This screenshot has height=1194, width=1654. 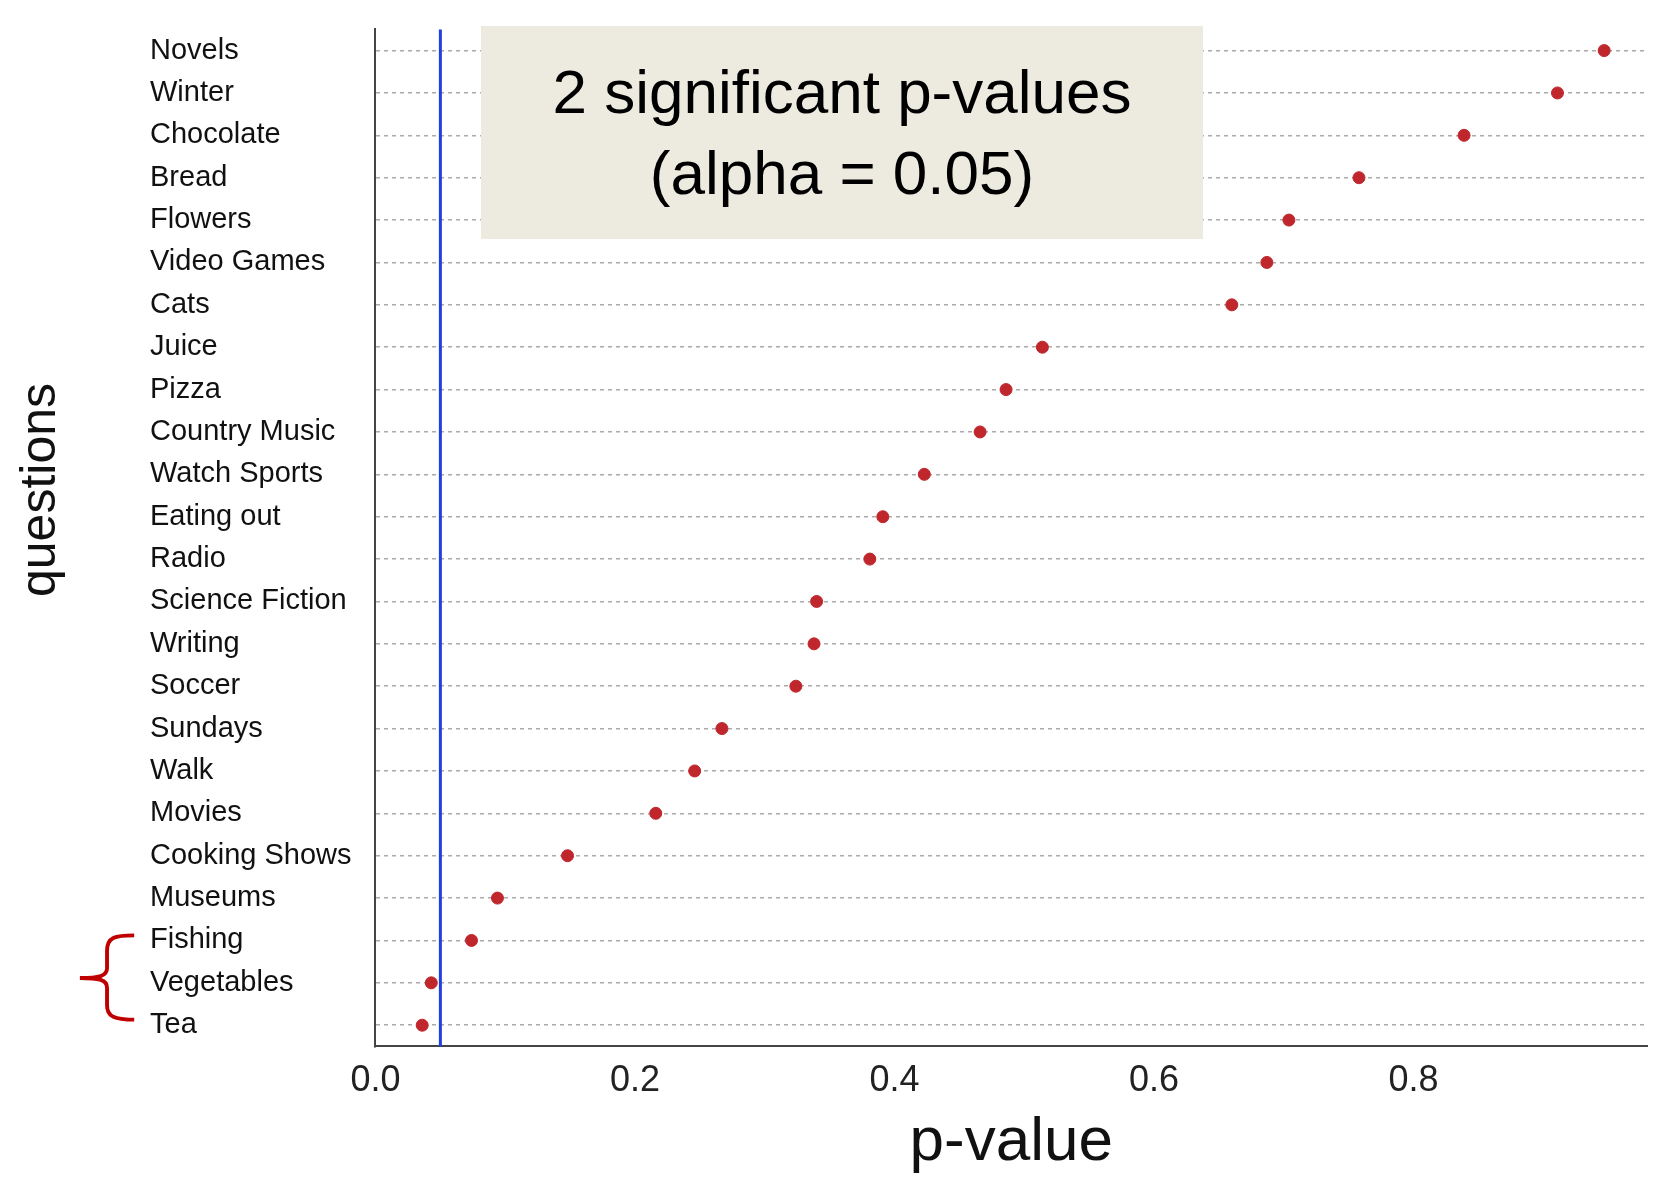 What do you see at coordinates (195, 684) in the screenshot?
I see `y-tick-label: Soccer` at bounding box center [195, 684].